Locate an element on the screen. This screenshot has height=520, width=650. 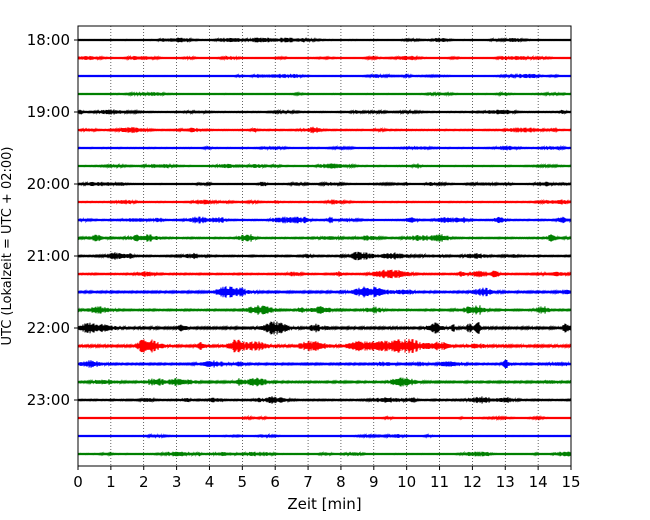
x-tick-label: 10 is located at coordinates (406, 482).